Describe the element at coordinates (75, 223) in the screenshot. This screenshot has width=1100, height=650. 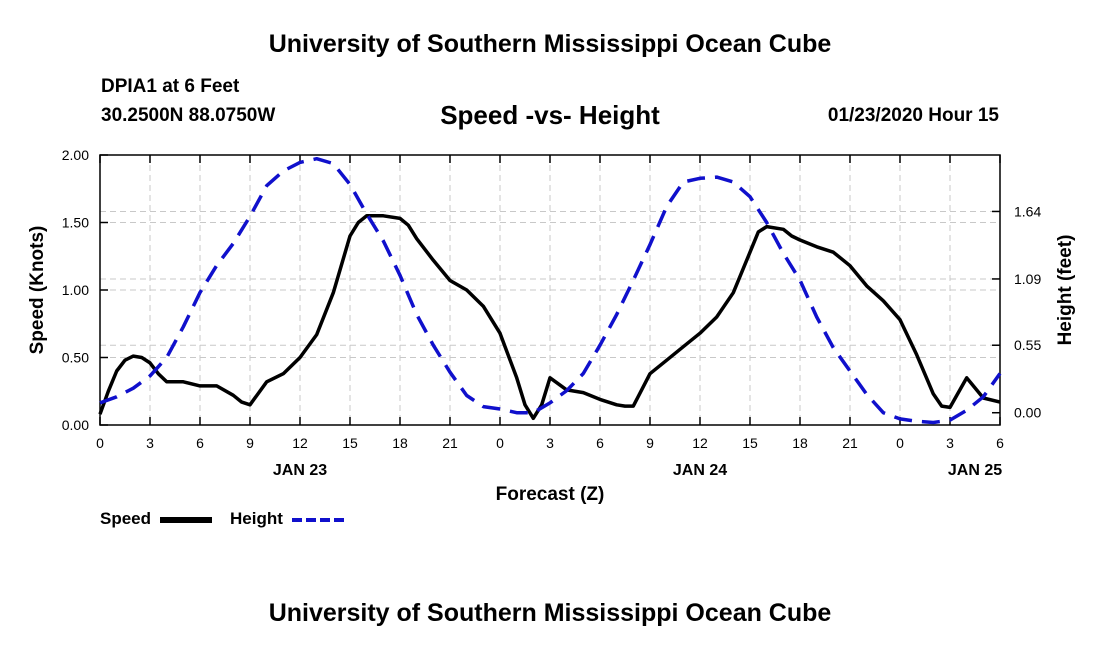
I see `y-left-tick-label: 1.50` at that location.